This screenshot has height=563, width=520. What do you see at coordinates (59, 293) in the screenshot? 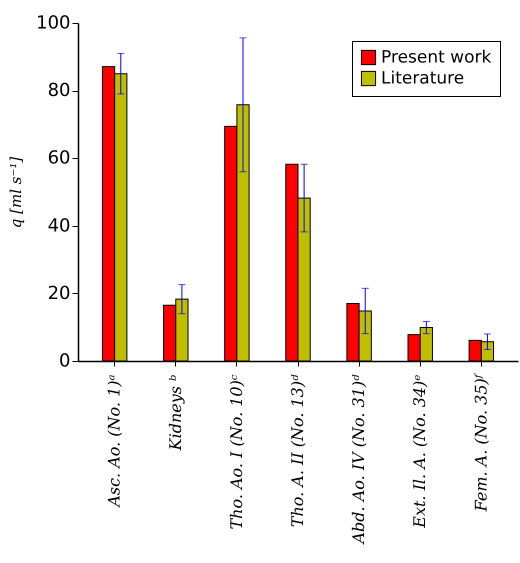
I see `y-tick-label: 20` at bounding box center [59, 293].